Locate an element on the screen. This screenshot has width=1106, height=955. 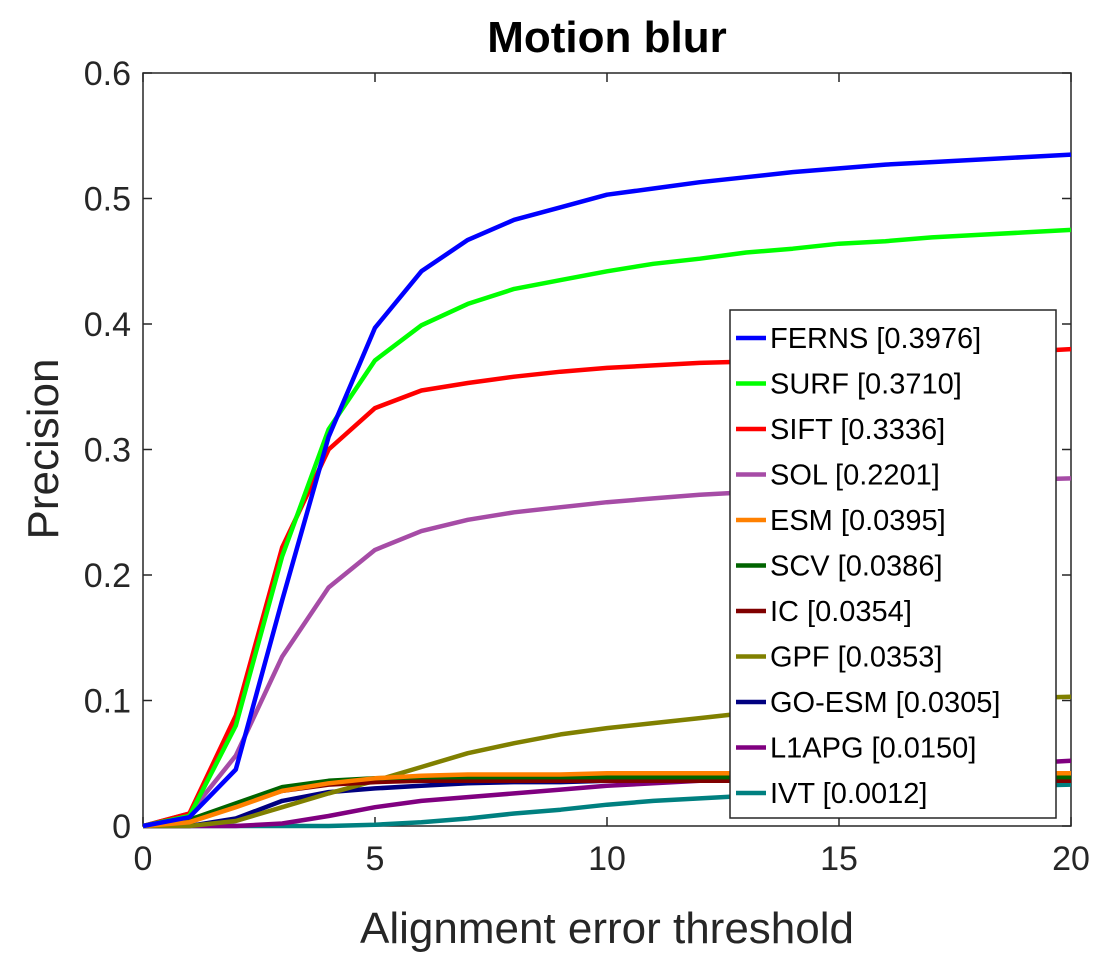
x-axis-label: Alignment error threshold is located at coordinates (607, 928).